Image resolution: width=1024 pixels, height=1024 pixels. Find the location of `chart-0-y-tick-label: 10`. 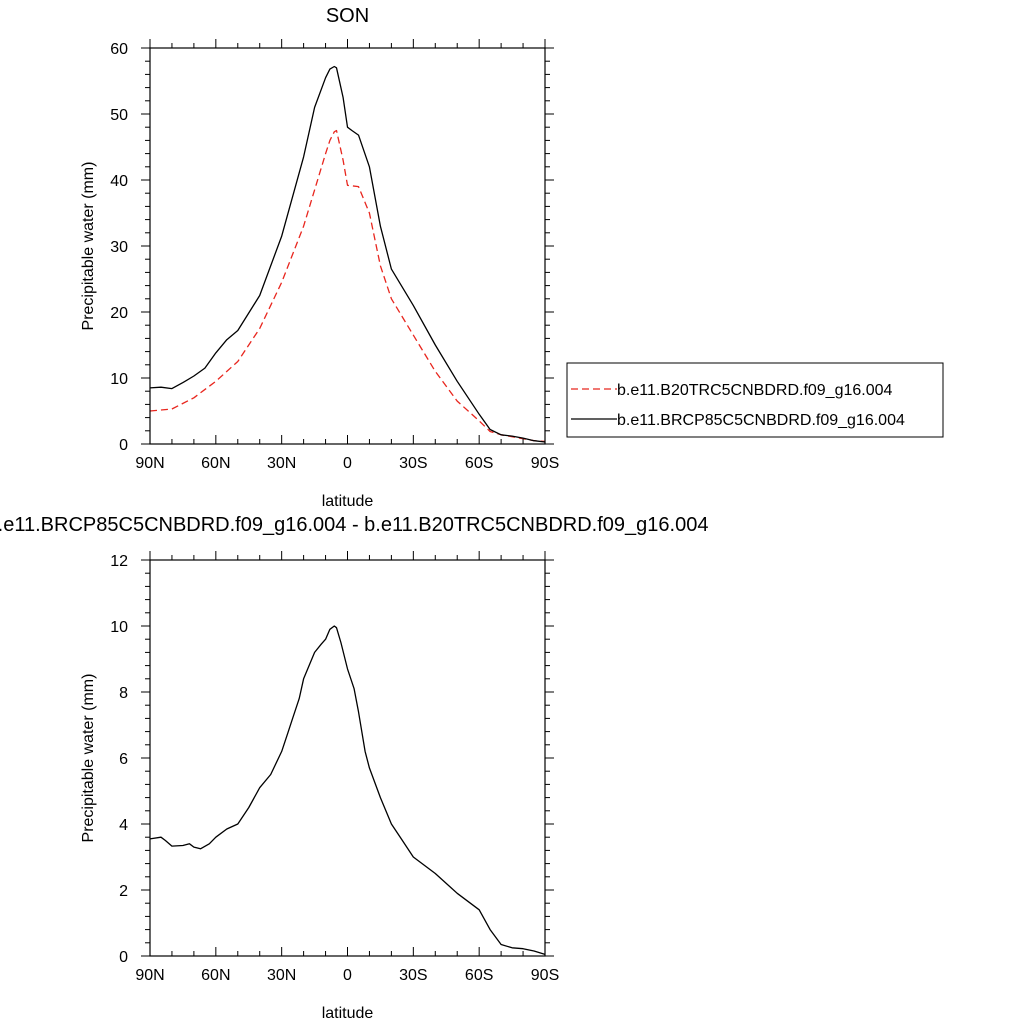

chart-0-y-tick-label: 10 is located at coordinates (119, 379).